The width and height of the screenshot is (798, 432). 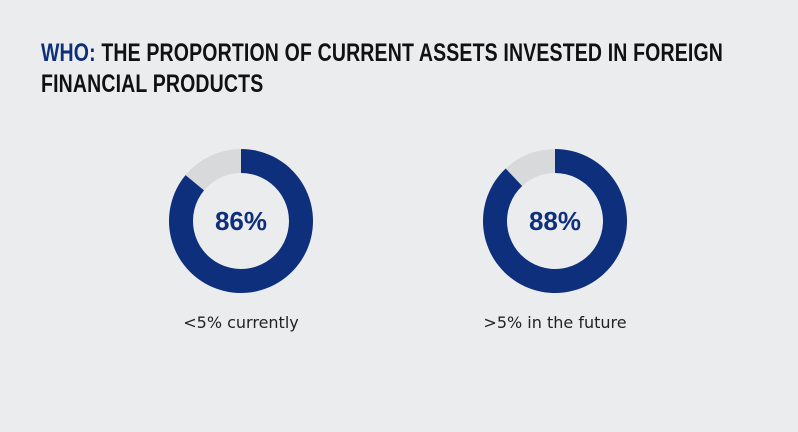 I want to click on donut-chart-current: 86%, so click(x=240, y=221).